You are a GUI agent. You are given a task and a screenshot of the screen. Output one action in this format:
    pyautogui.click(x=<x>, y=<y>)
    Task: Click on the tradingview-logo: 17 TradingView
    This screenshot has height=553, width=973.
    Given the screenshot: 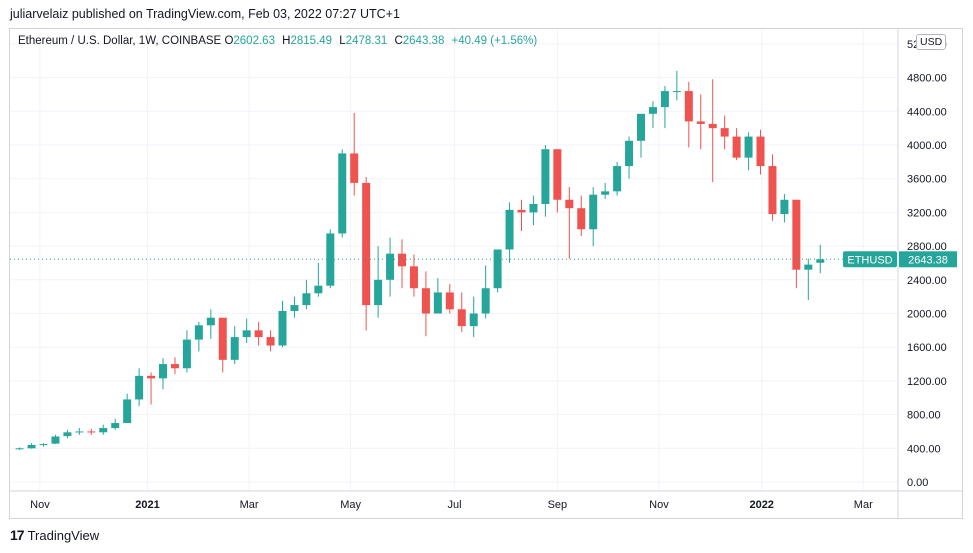 What is the action you would take?
    pyautogui.click(x=54, y=535)
    